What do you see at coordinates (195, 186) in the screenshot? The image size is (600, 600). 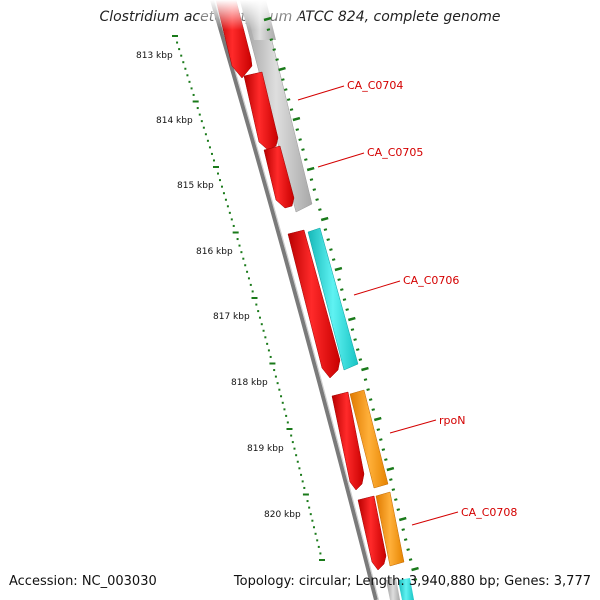 I see `tick-label-815: 815 kbp` at bounding box center [195, 186].